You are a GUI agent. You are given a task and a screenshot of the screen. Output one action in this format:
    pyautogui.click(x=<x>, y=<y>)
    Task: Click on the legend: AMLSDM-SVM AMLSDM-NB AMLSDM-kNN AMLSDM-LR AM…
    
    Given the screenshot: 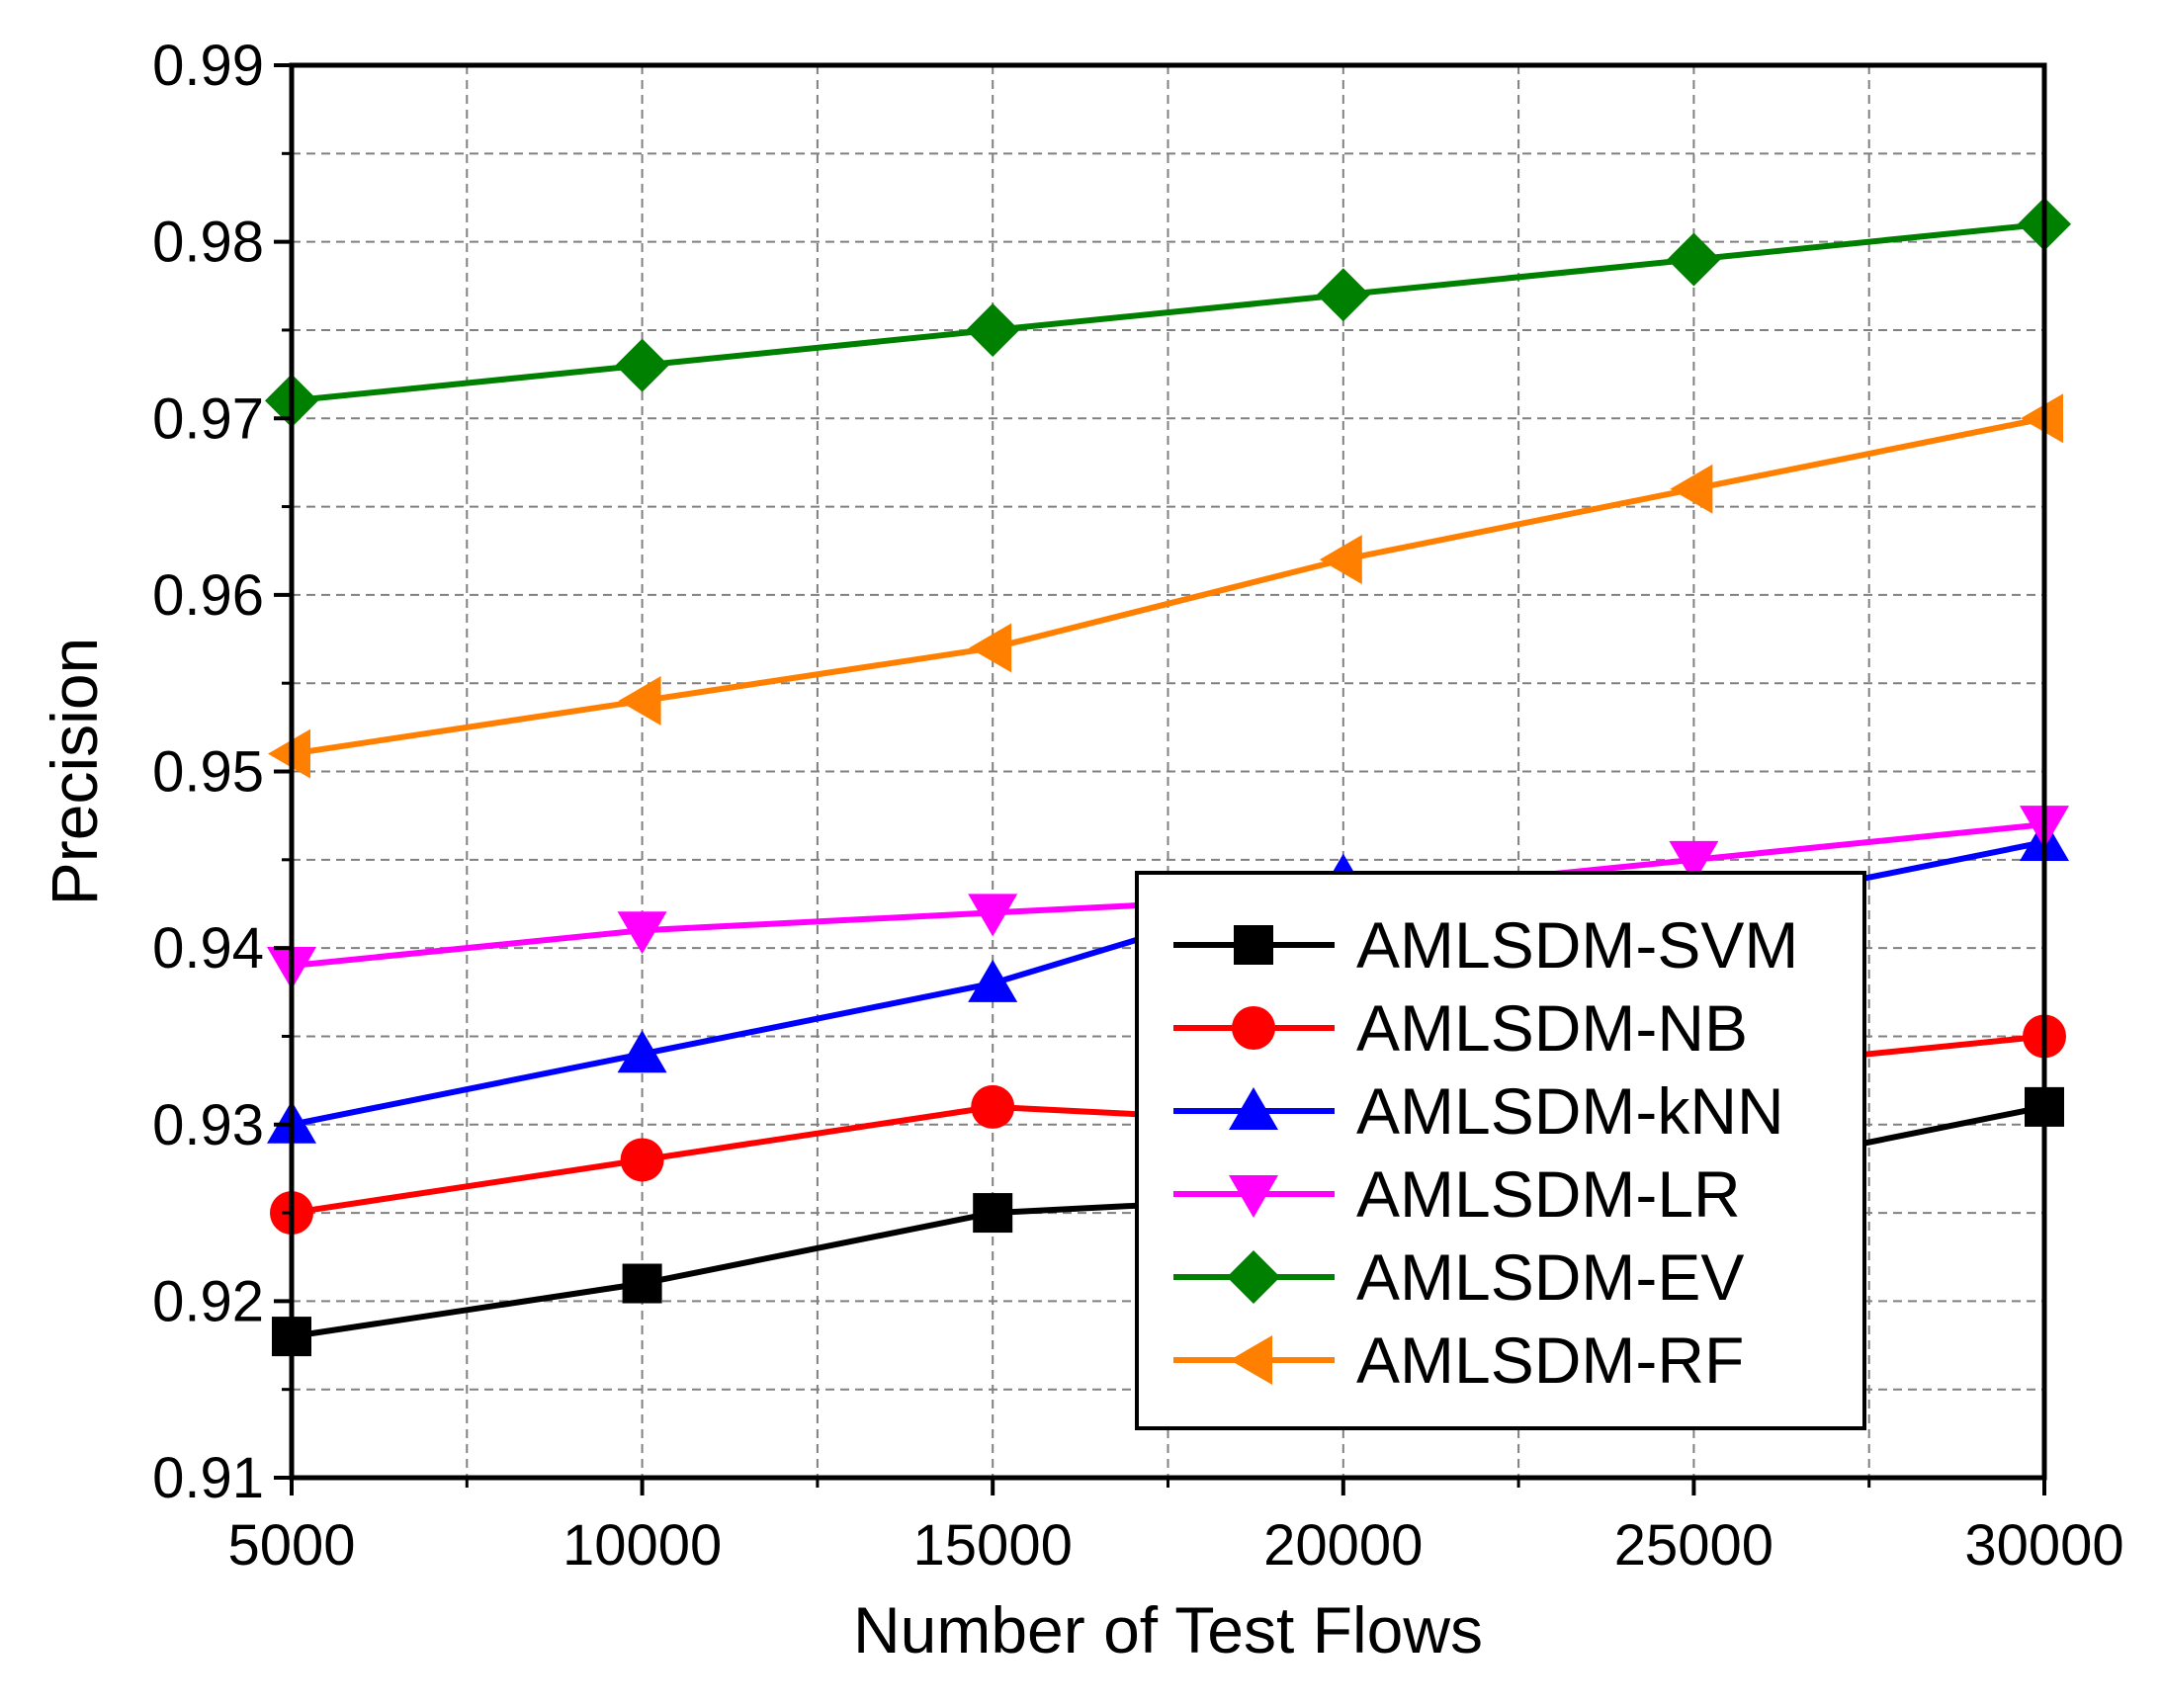 What is the action you would take?
    pyautogui.click(x=1500, y=1150)
    